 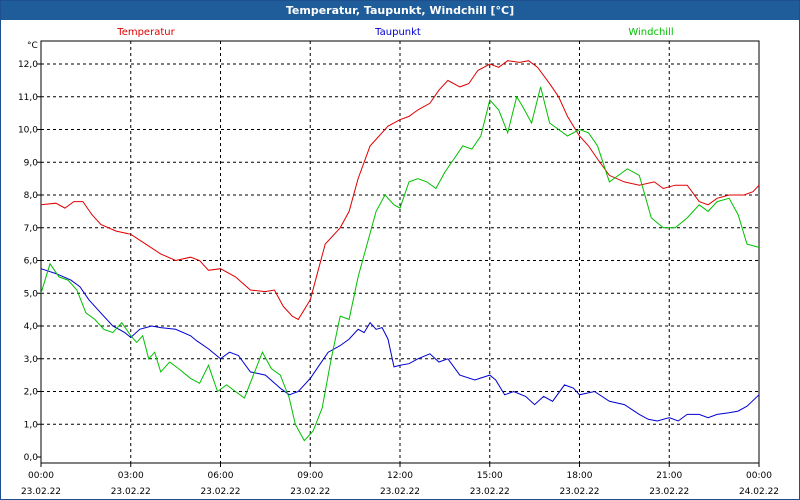 I want to click on y-tick-label: 6,0, so click(x=31, y=262).